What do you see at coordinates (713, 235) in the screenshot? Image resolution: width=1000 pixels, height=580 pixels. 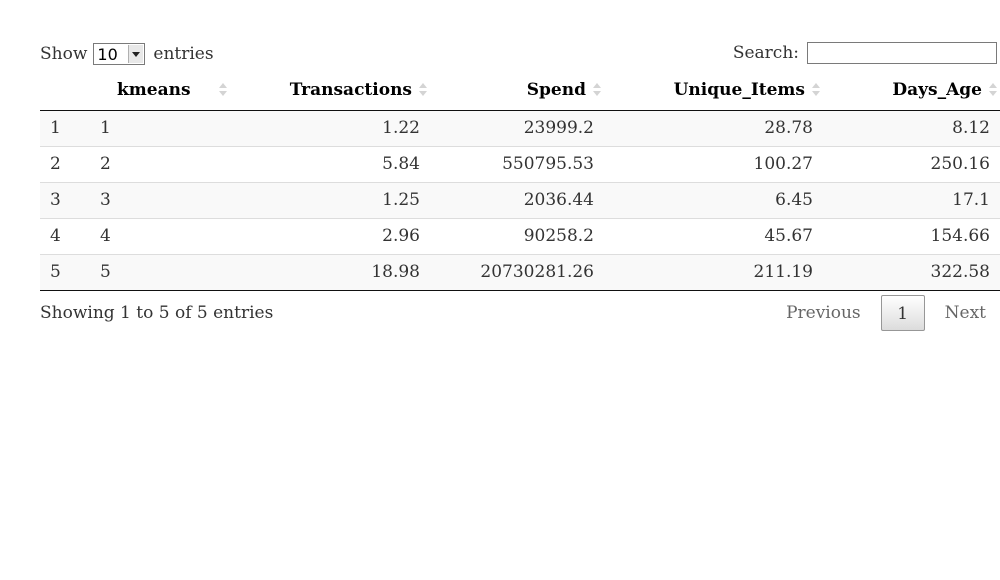 I see `unique-items-cell: 45.67` at bounding box center [713, 235].